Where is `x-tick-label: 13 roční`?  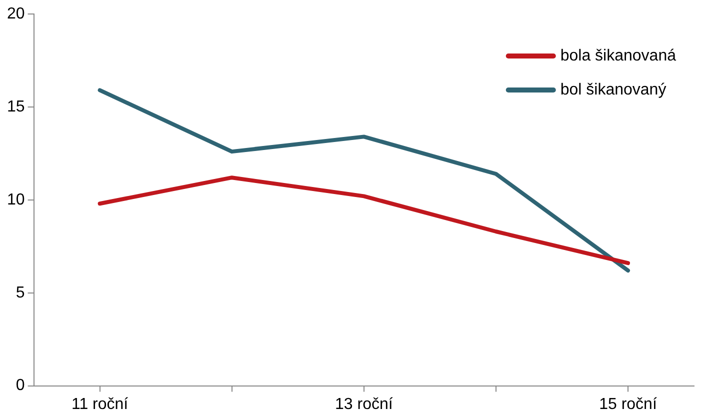
x-tick-label: 13 roční is located at coordinates (364, 404).